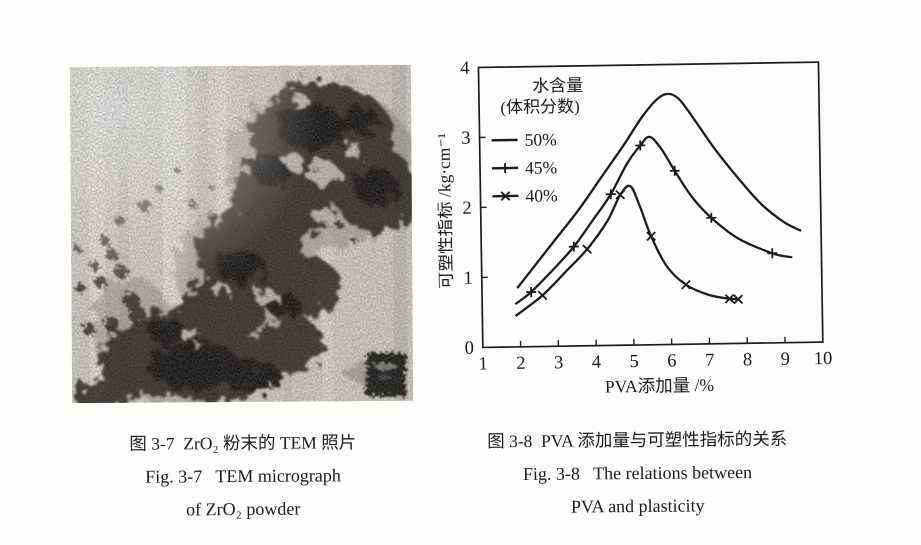 The image size is (921, 545). Describe the element at coordinates (465, 69) in the screenshot. I see `y-tick-label: 4` at that location.